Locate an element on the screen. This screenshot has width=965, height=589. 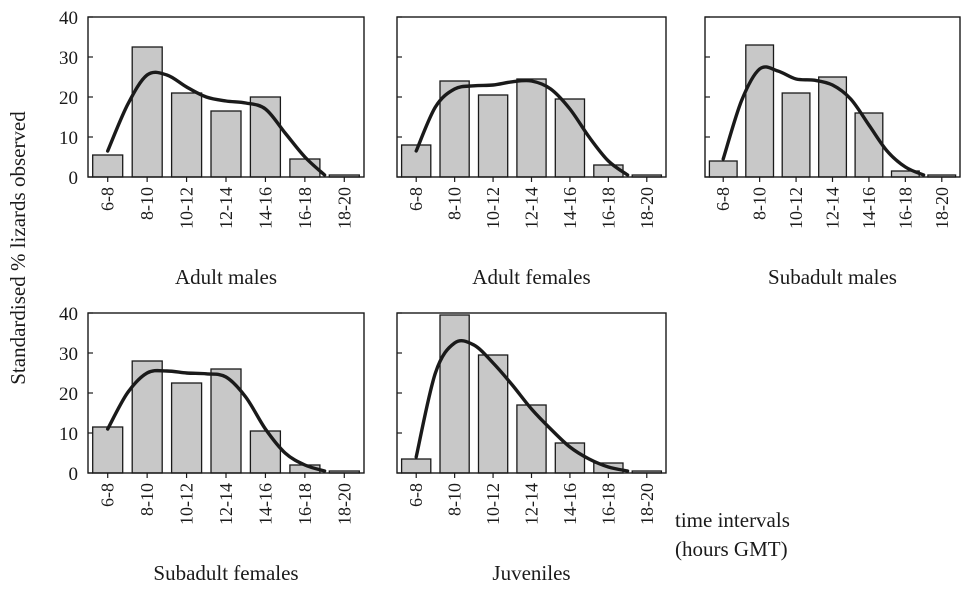
panel-title: Subadult females is located at coordinates (225, 573).